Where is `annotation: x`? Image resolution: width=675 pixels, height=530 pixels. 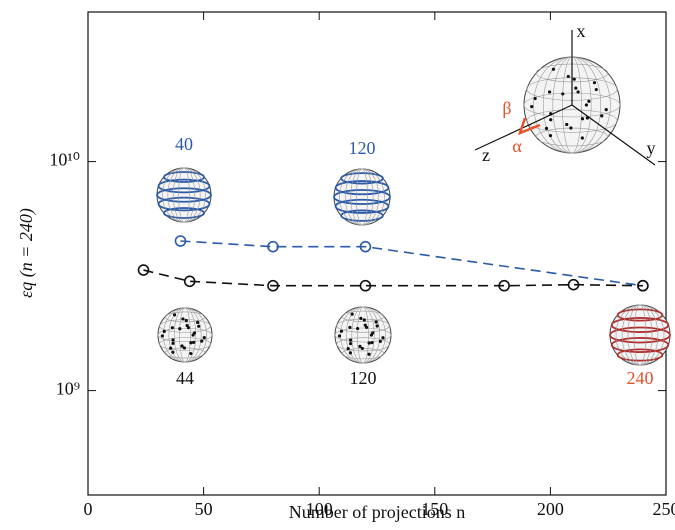
annotation: x is located at coordinates (581, 31).